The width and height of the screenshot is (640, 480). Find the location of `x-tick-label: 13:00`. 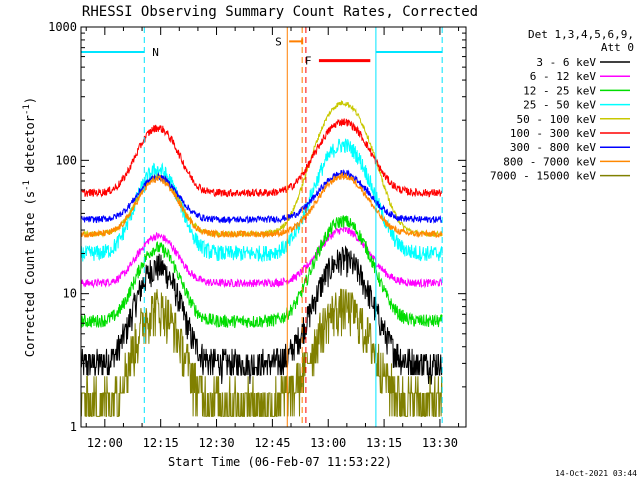

x-tick-label: 13:00 is located at coordinates (328, 443).